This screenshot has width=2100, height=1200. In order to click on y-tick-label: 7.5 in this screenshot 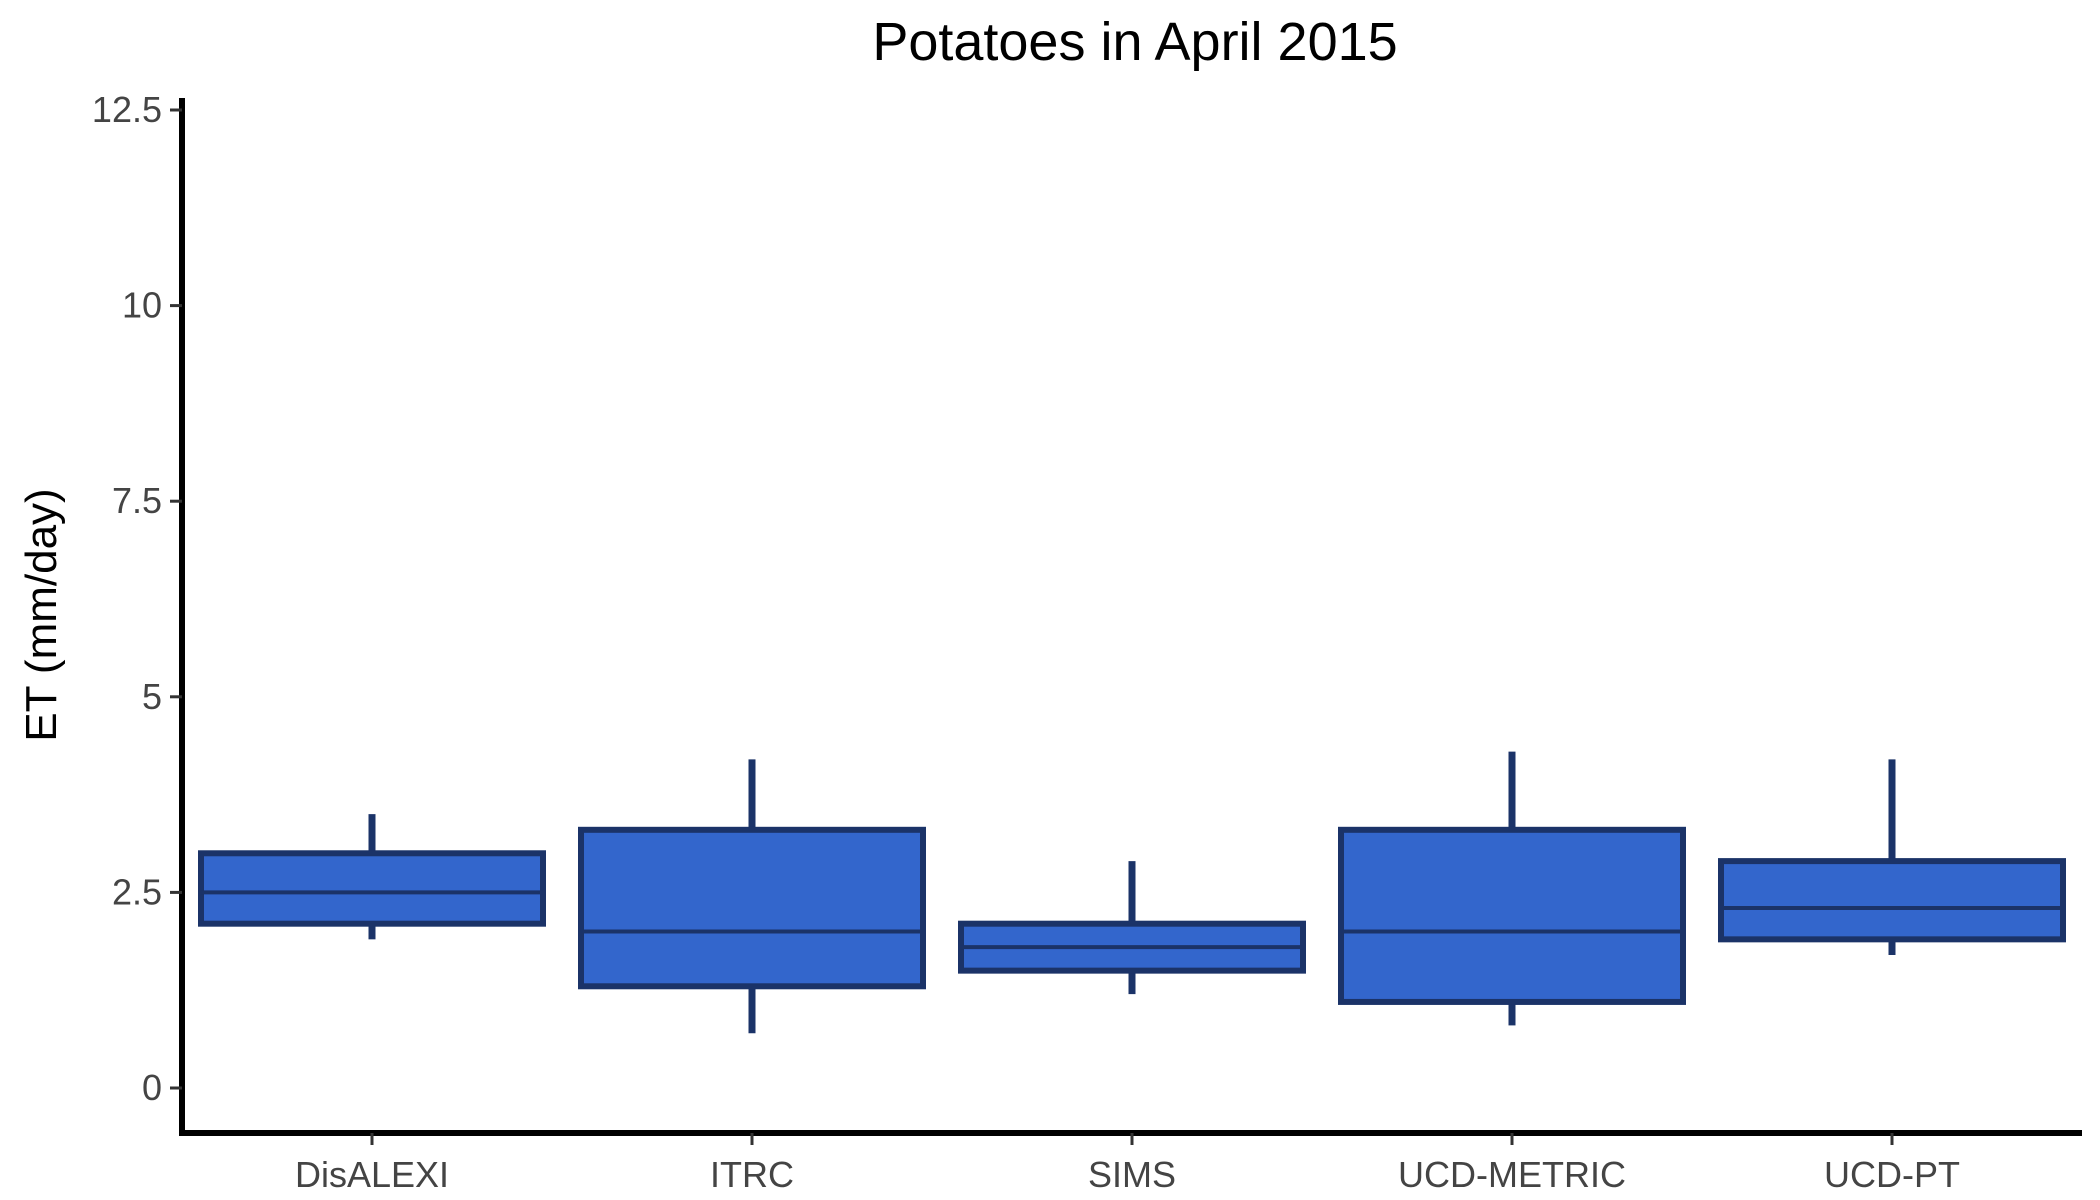, I will do `click(137, 500)`.